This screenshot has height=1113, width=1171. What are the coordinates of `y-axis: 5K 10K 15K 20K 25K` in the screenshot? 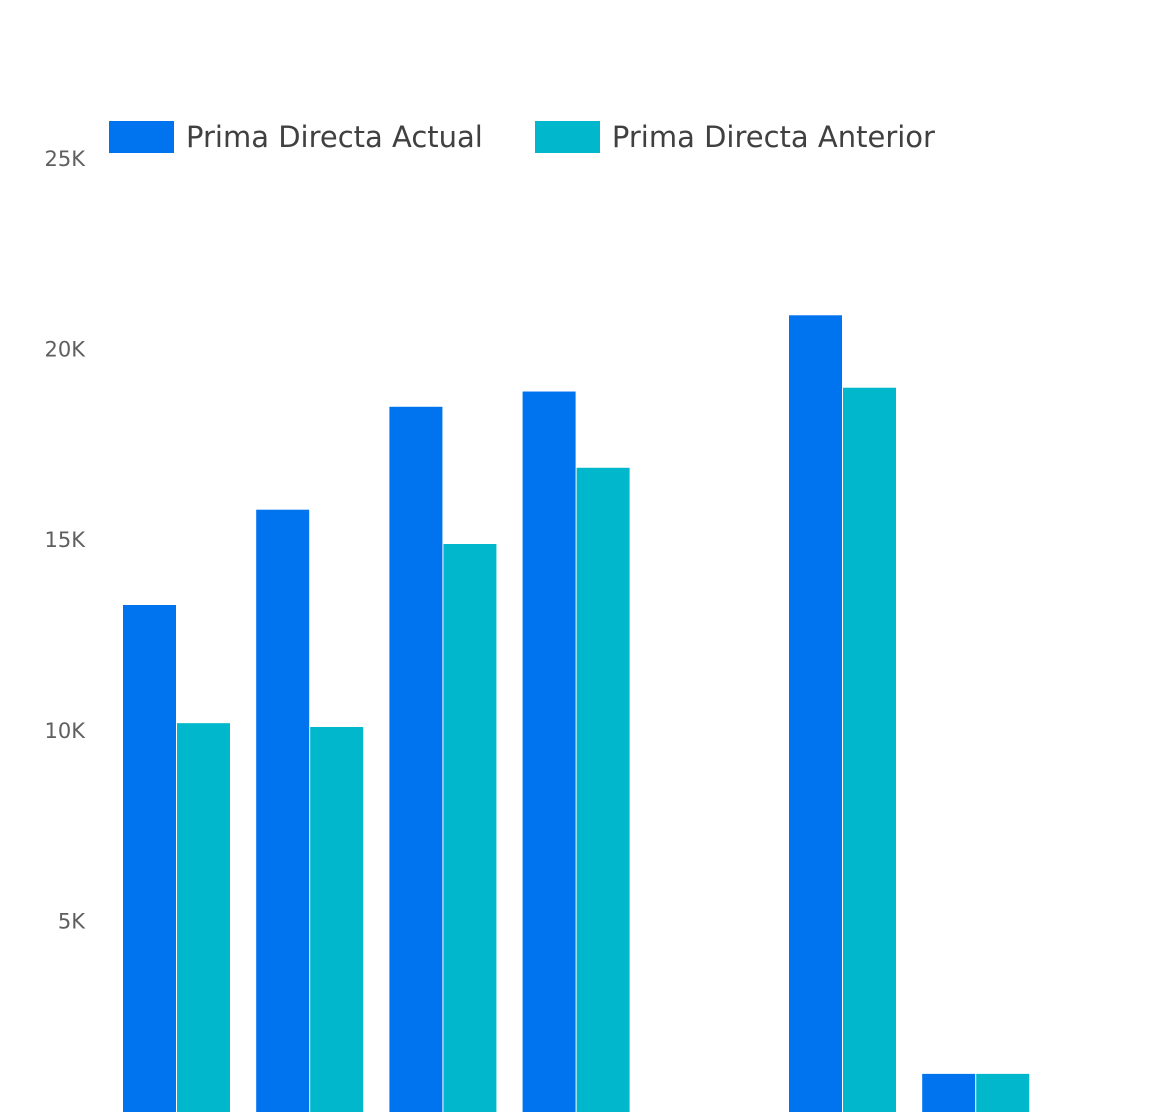 It's located at (66, 540).